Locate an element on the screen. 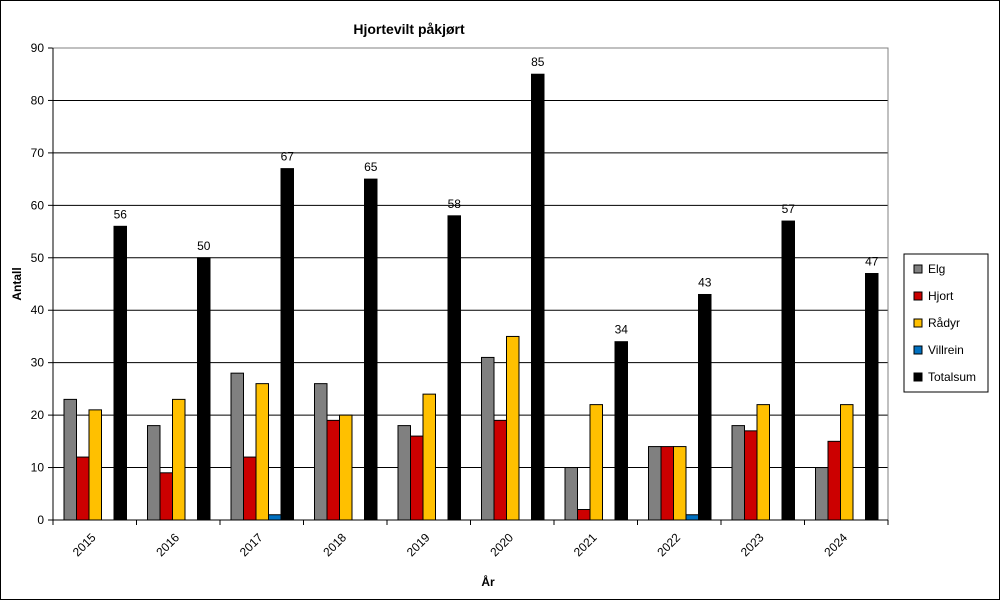 The image size is (1000, 601). data-label: 67 is located at coordinates (288, 157).